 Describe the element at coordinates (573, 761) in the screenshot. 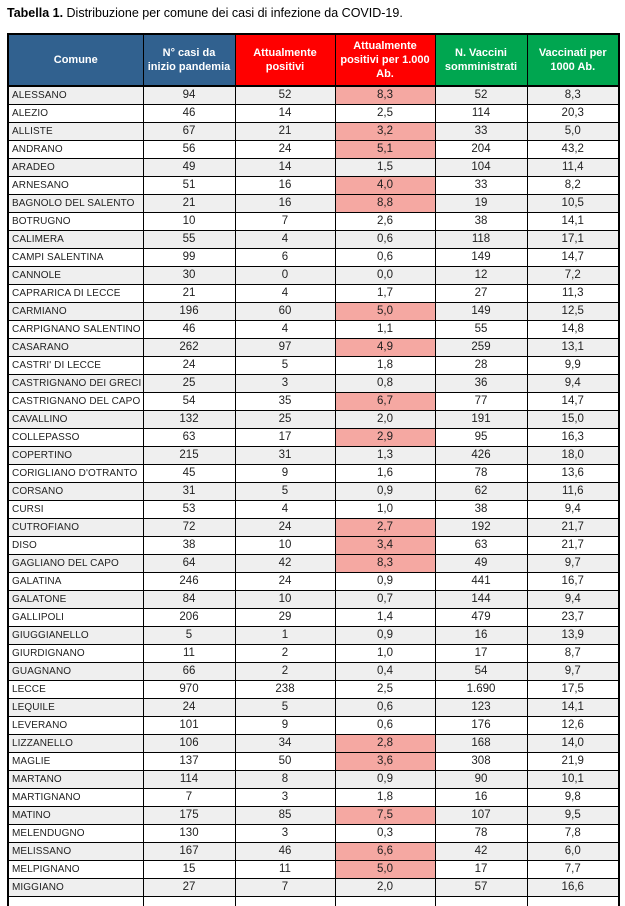

I see `cell-vacc1000: 21,9` at that location.